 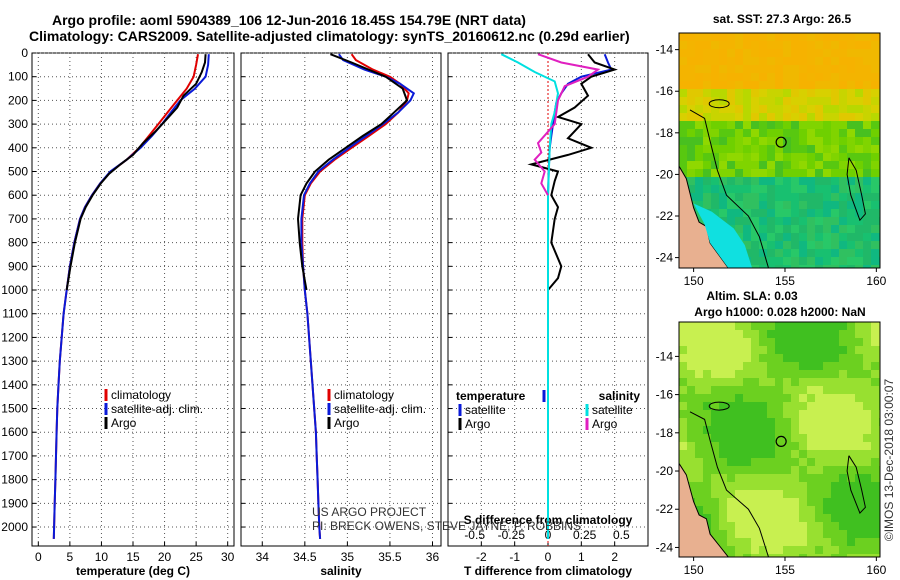 I want to click on temperature-x-tick-label: 5, so click(x=70, y=557).